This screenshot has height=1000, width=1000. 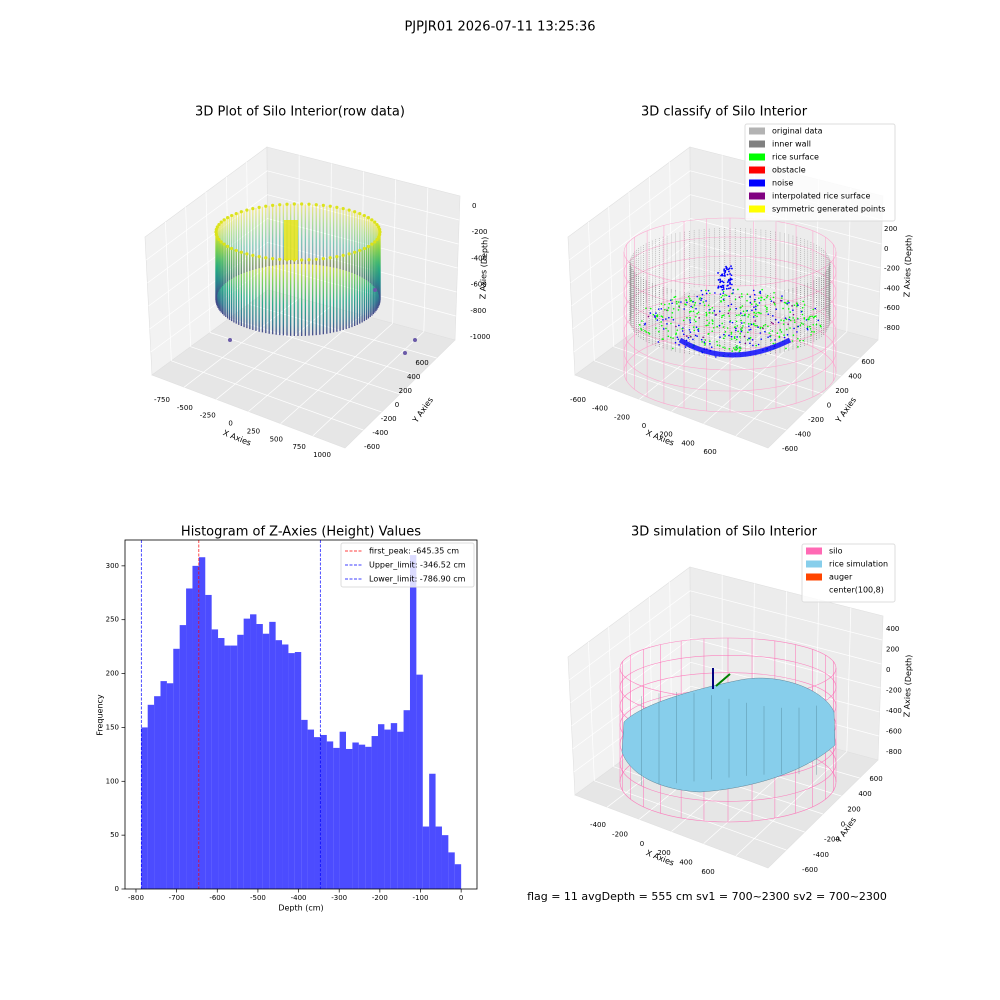 What do you see at coordinates (907, 266) in the screenshot?
I see `z-axis-label: Z Axies (Depth)` at bounding box center [907, 266].